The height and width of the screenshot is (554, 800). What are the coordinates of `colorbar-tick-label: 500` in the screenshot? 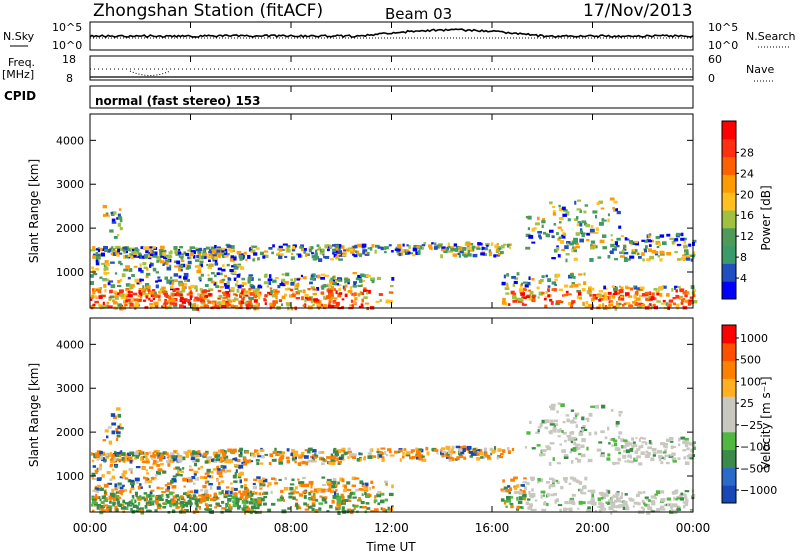 It's located at (750, 360).